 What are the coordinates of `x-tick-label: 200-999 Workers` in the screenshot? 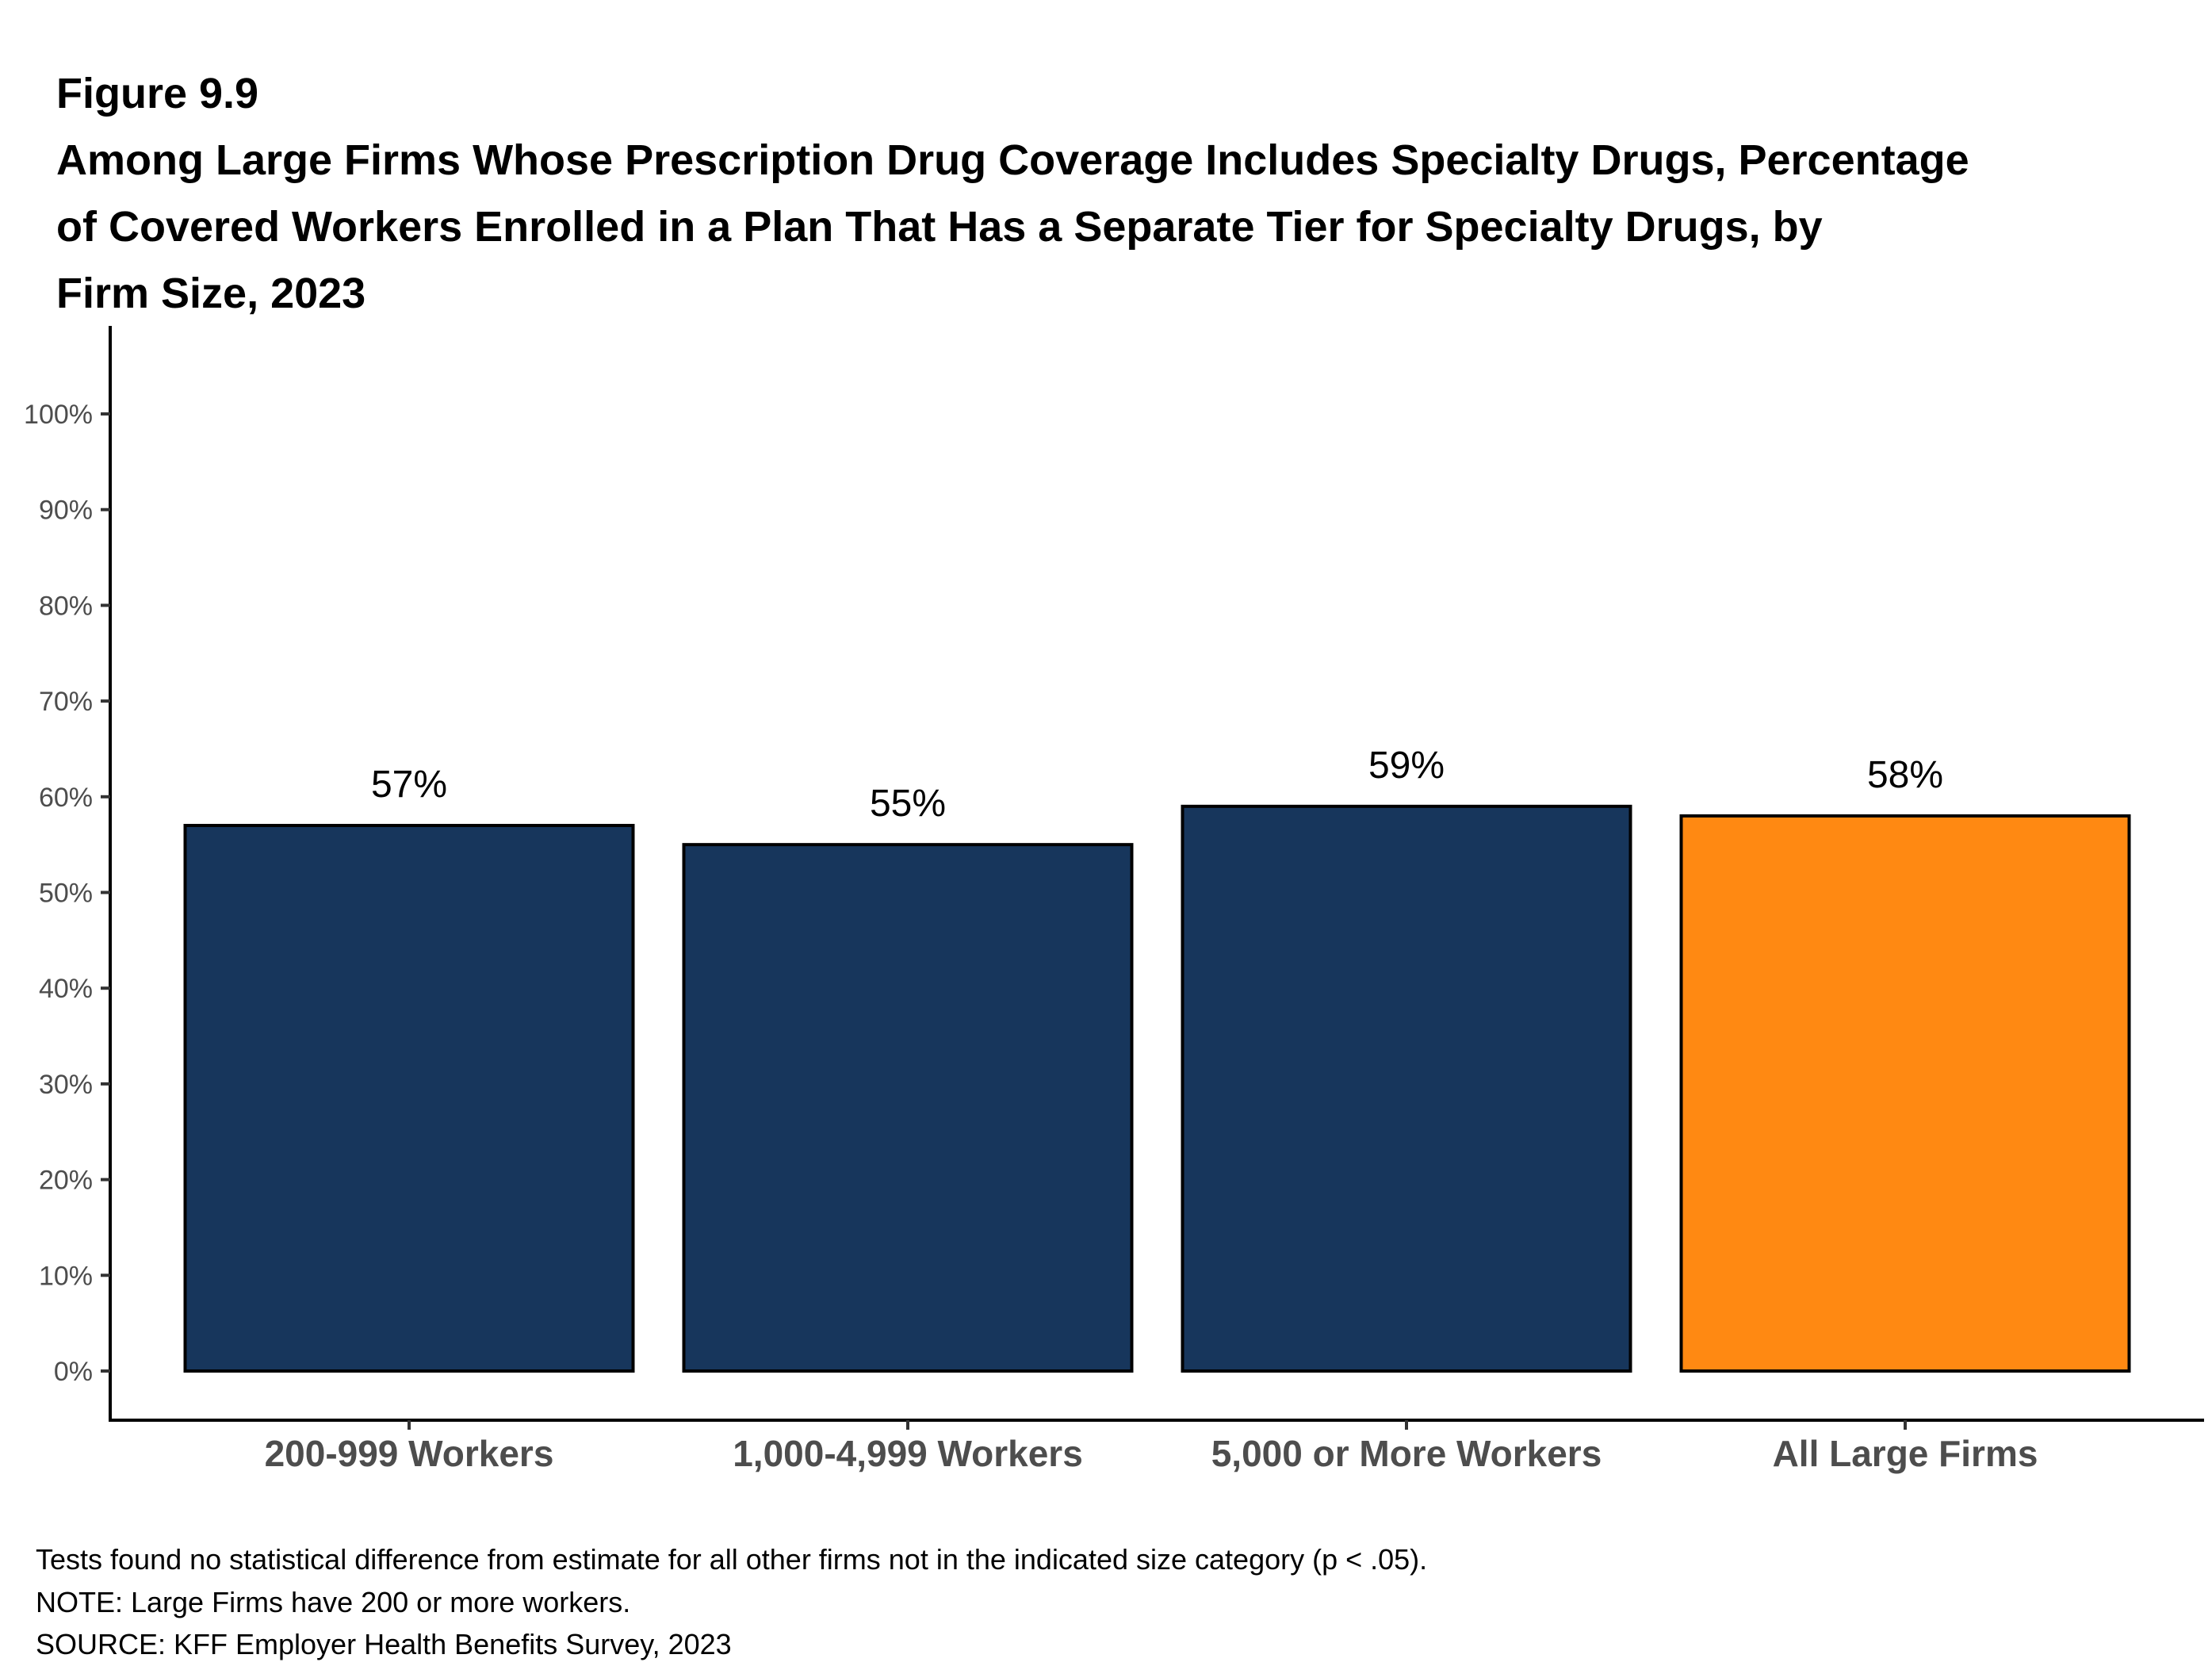 It's located at (409, 1454).